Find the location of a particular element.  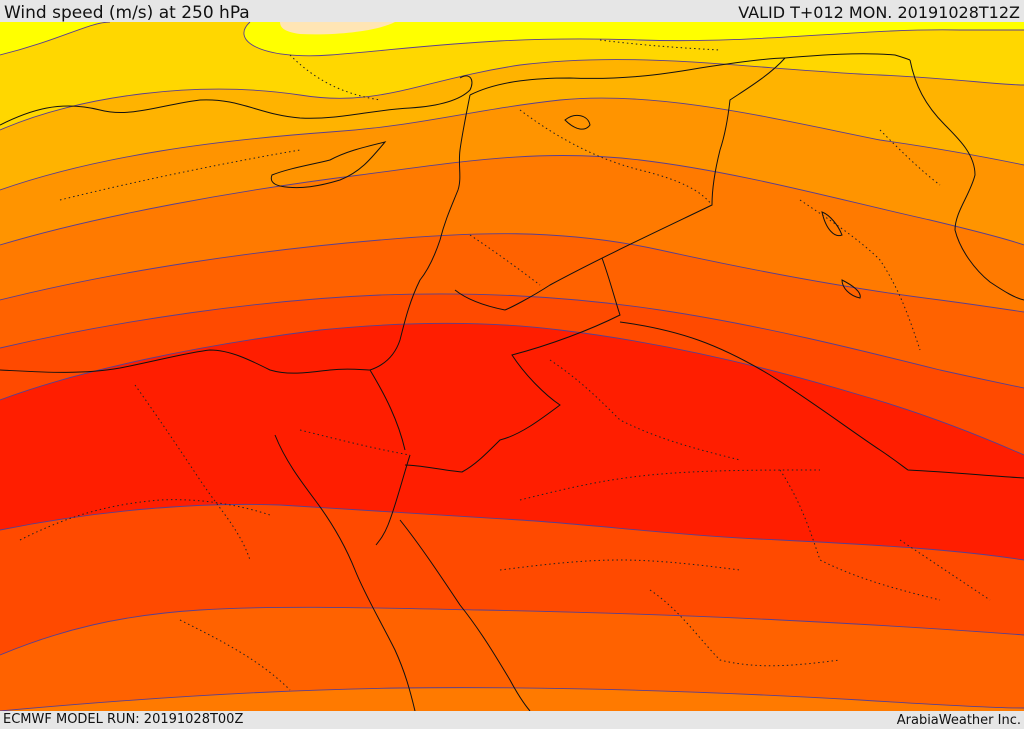

red-sea-east-coast is located at coordinates (465, 615).